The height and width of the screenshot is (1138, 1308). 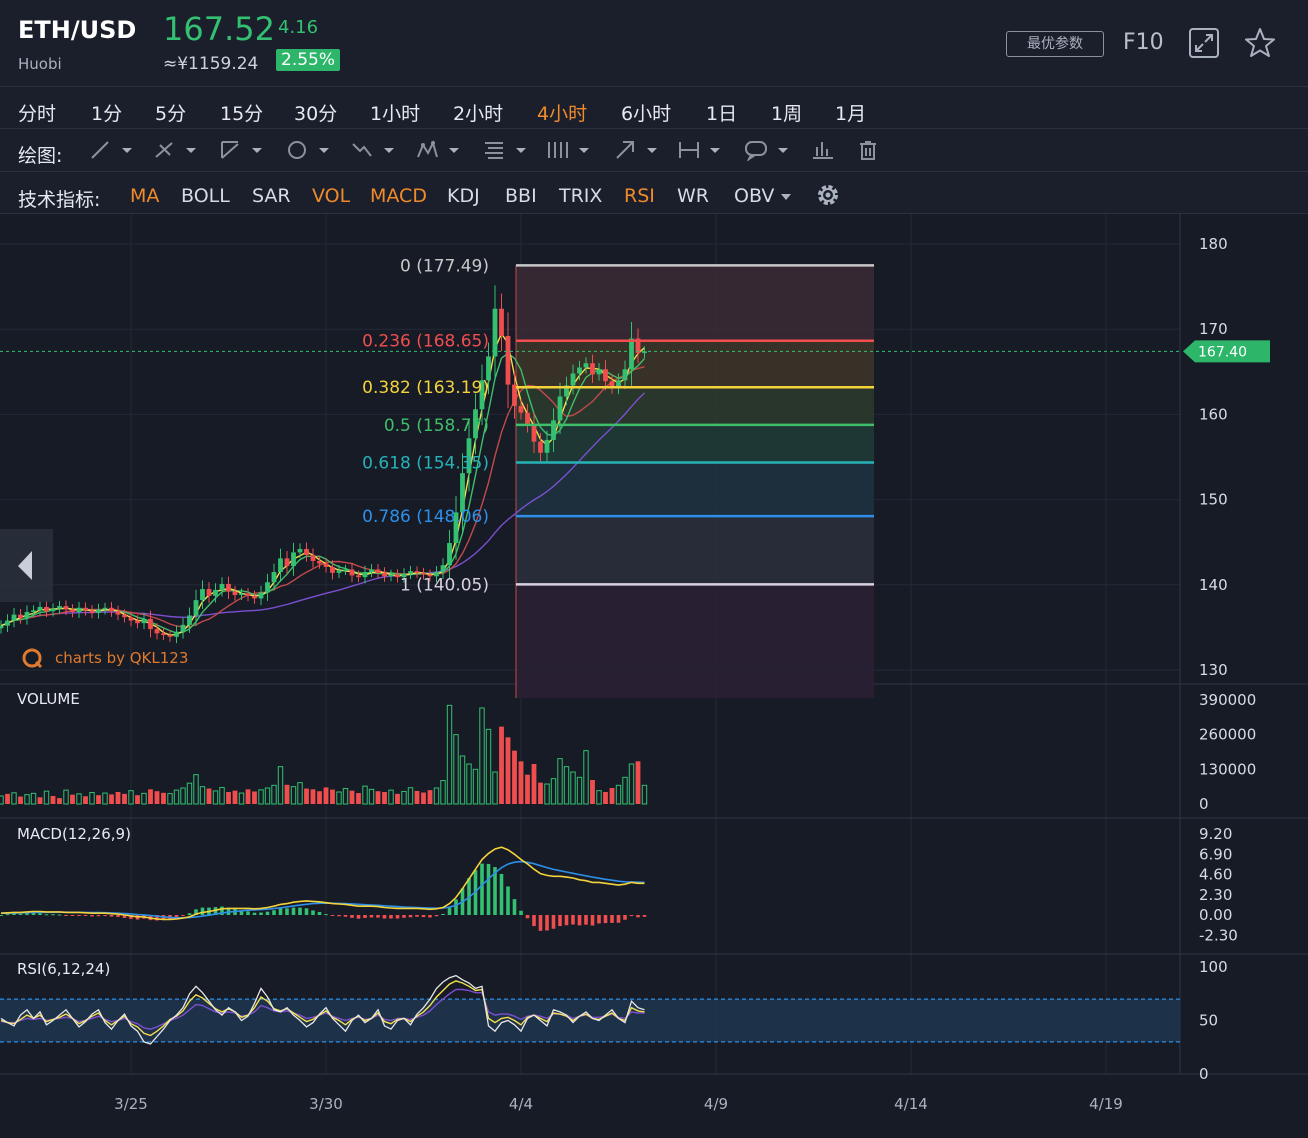 I want to click on f10-button: F10, so click(x=1143, y=42).